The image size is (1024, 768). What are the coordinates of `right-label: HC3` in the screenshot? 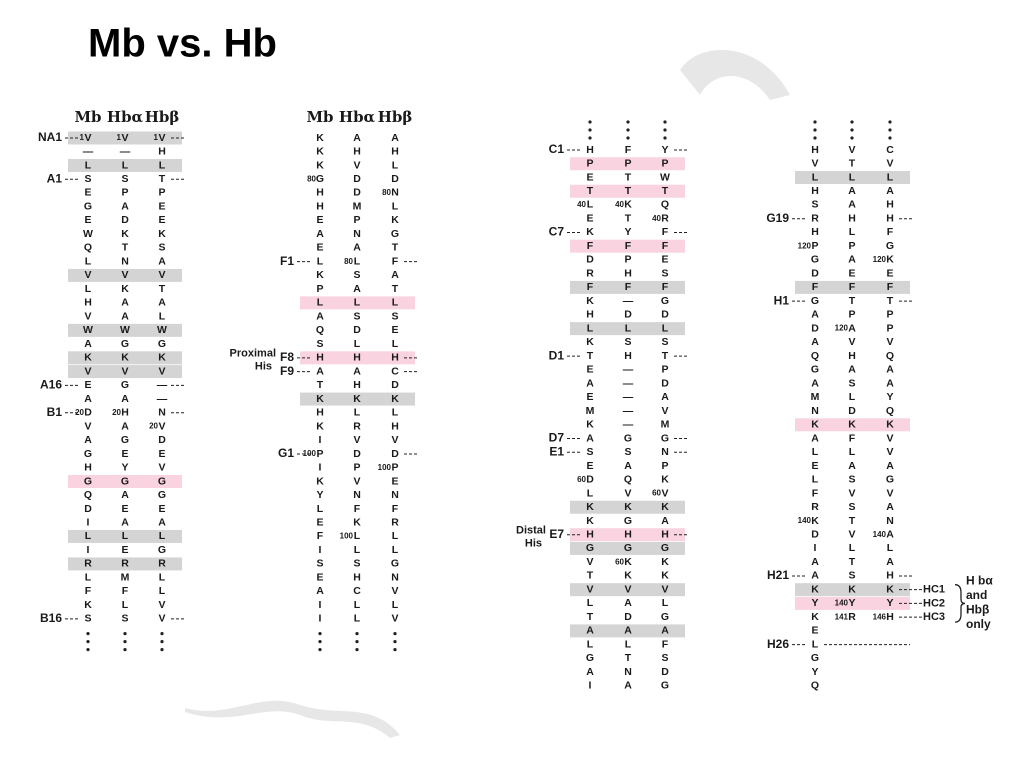 It's located at (934, 617).